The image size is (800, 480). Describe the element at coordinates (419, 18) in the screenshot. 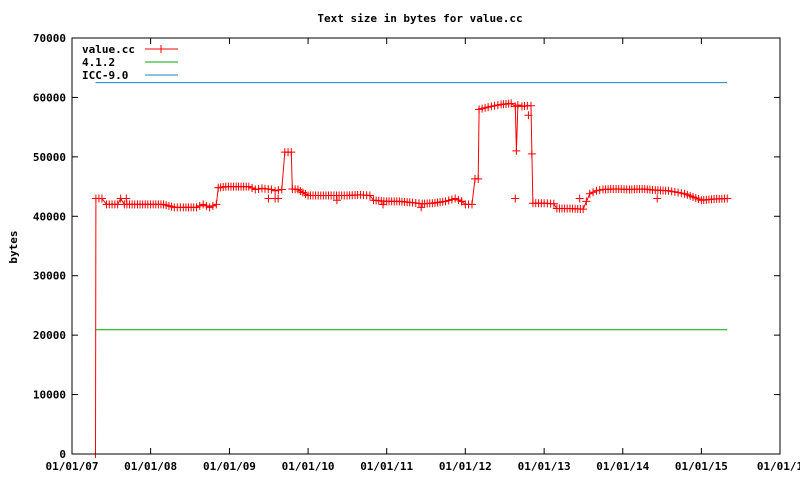

I see `chart-title: Text size in bytes for value.cc` at that location.